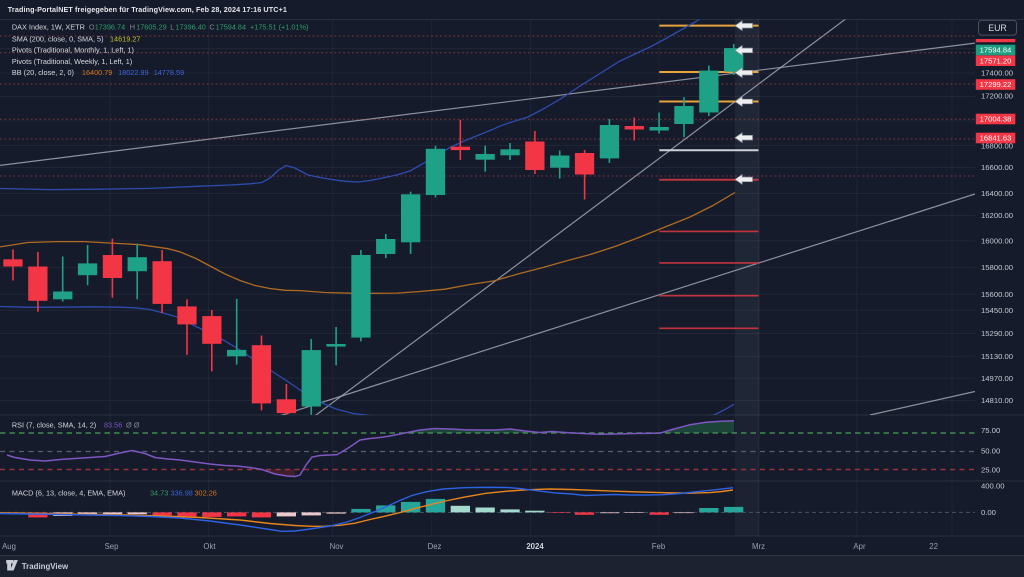 This screenshot has height=577, width=1024. I want to click on svg-text: 15800.00, so click(997, 267).